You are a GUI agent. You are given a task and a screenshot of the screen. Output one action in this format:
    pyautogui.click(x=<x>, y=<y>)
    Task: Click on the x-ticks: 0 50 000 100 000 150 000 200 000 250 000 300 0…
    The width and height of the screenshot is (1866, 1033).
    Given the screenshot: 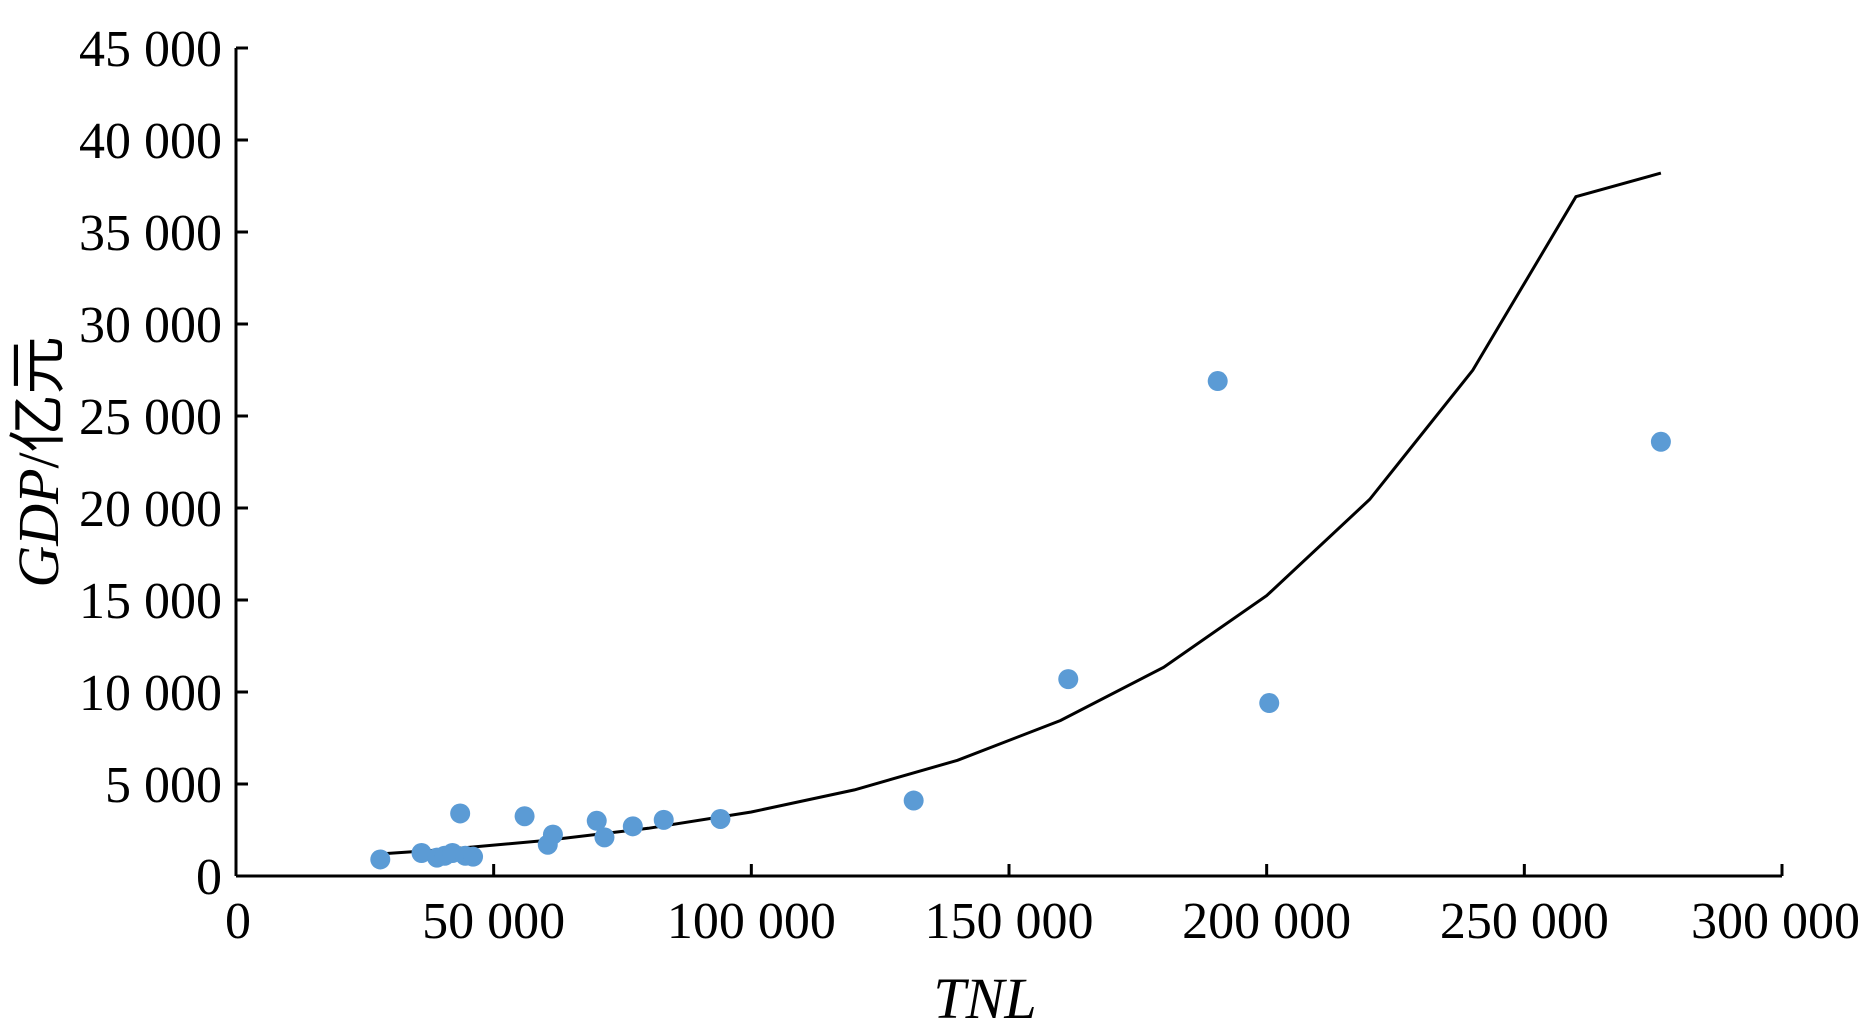 What is the action you would take?
    pyautogui.click(x=1042, y=907)
    